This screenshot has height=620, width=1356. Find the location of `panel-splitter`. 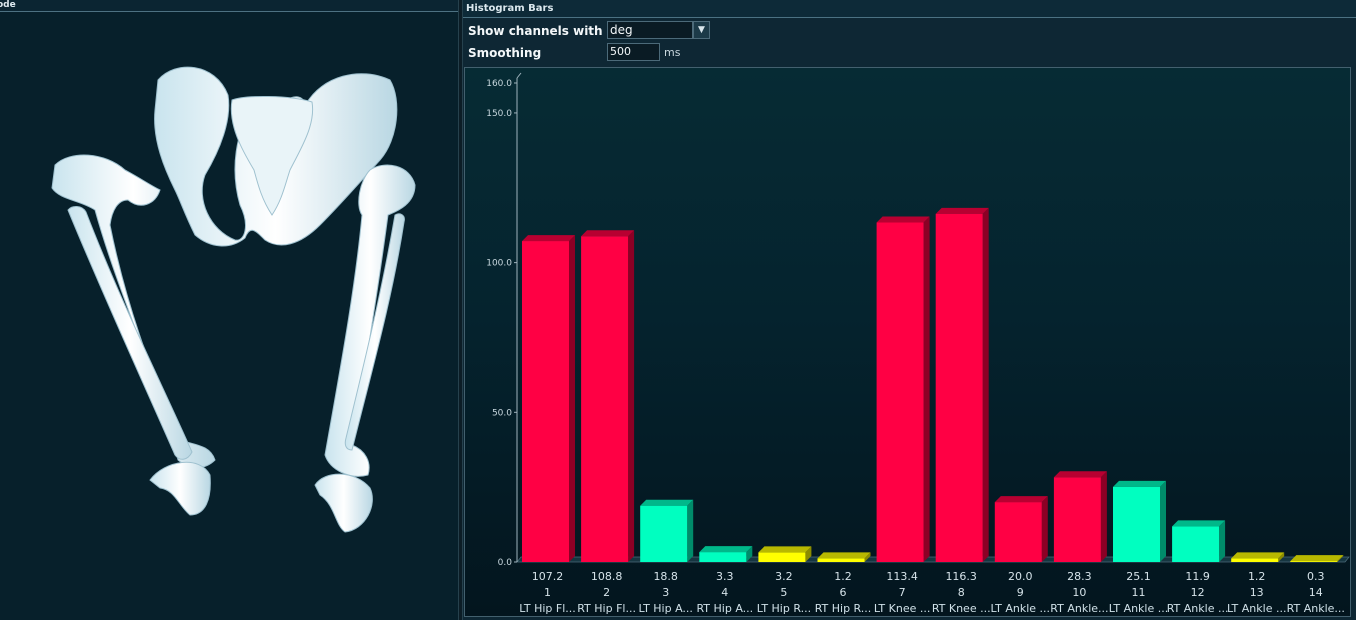

panel-splitter is located at coordinates (460, 310).